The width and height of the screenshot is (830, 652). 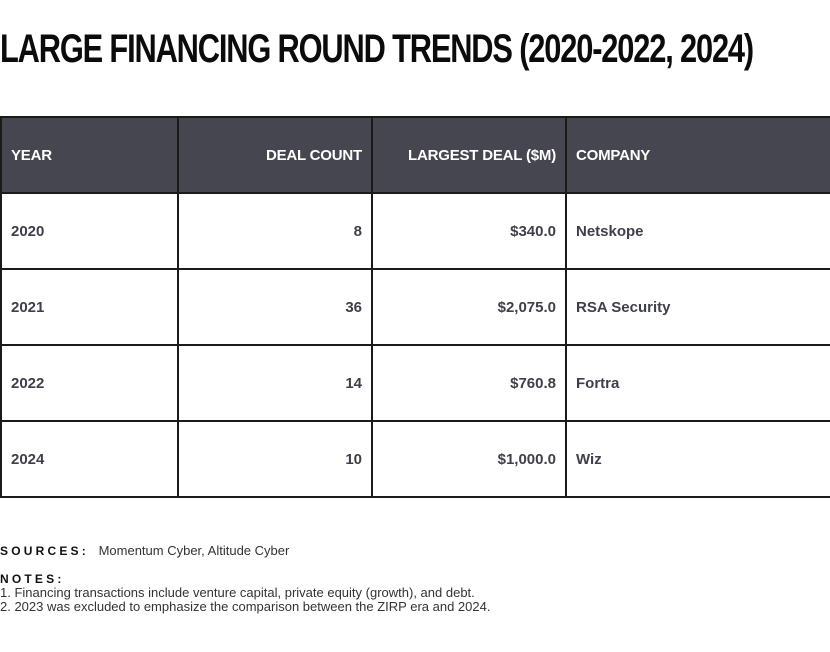 I want to click on cell-year: 2024, so click(x=89, y=459).